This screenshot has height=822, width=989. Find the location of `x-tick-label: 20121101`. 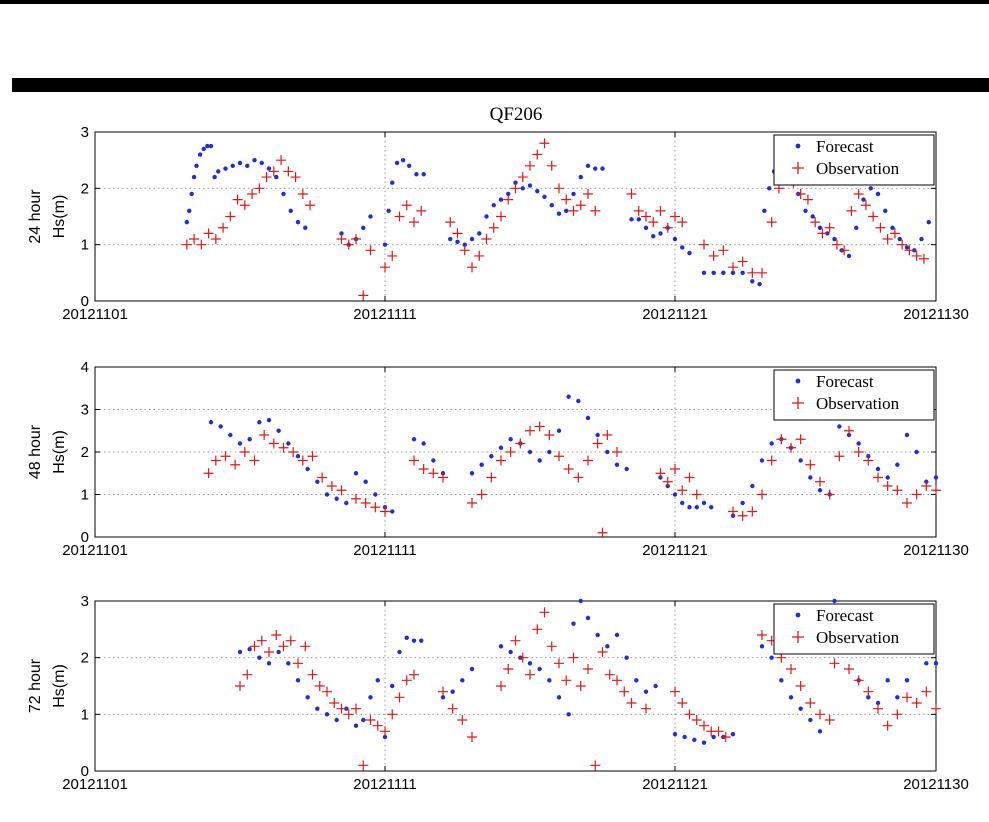

x-tick-label: 20121101 is located at coordinates (95, 784).